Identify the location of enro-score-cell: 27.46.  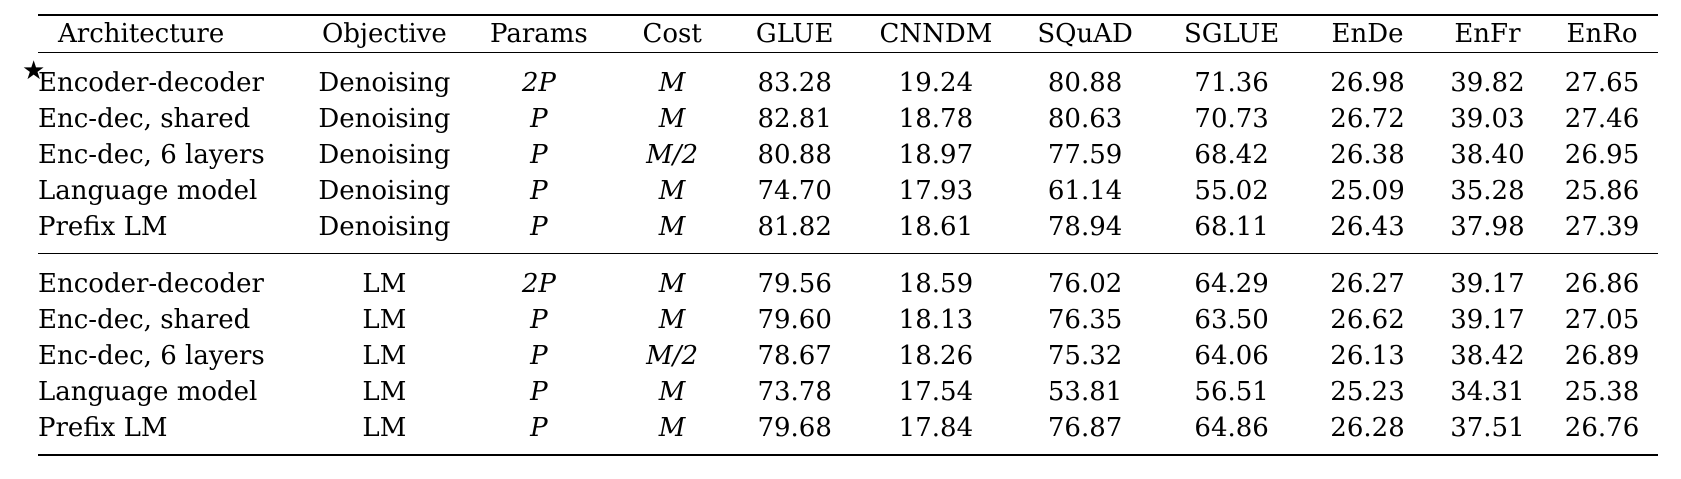
(1602, 119).